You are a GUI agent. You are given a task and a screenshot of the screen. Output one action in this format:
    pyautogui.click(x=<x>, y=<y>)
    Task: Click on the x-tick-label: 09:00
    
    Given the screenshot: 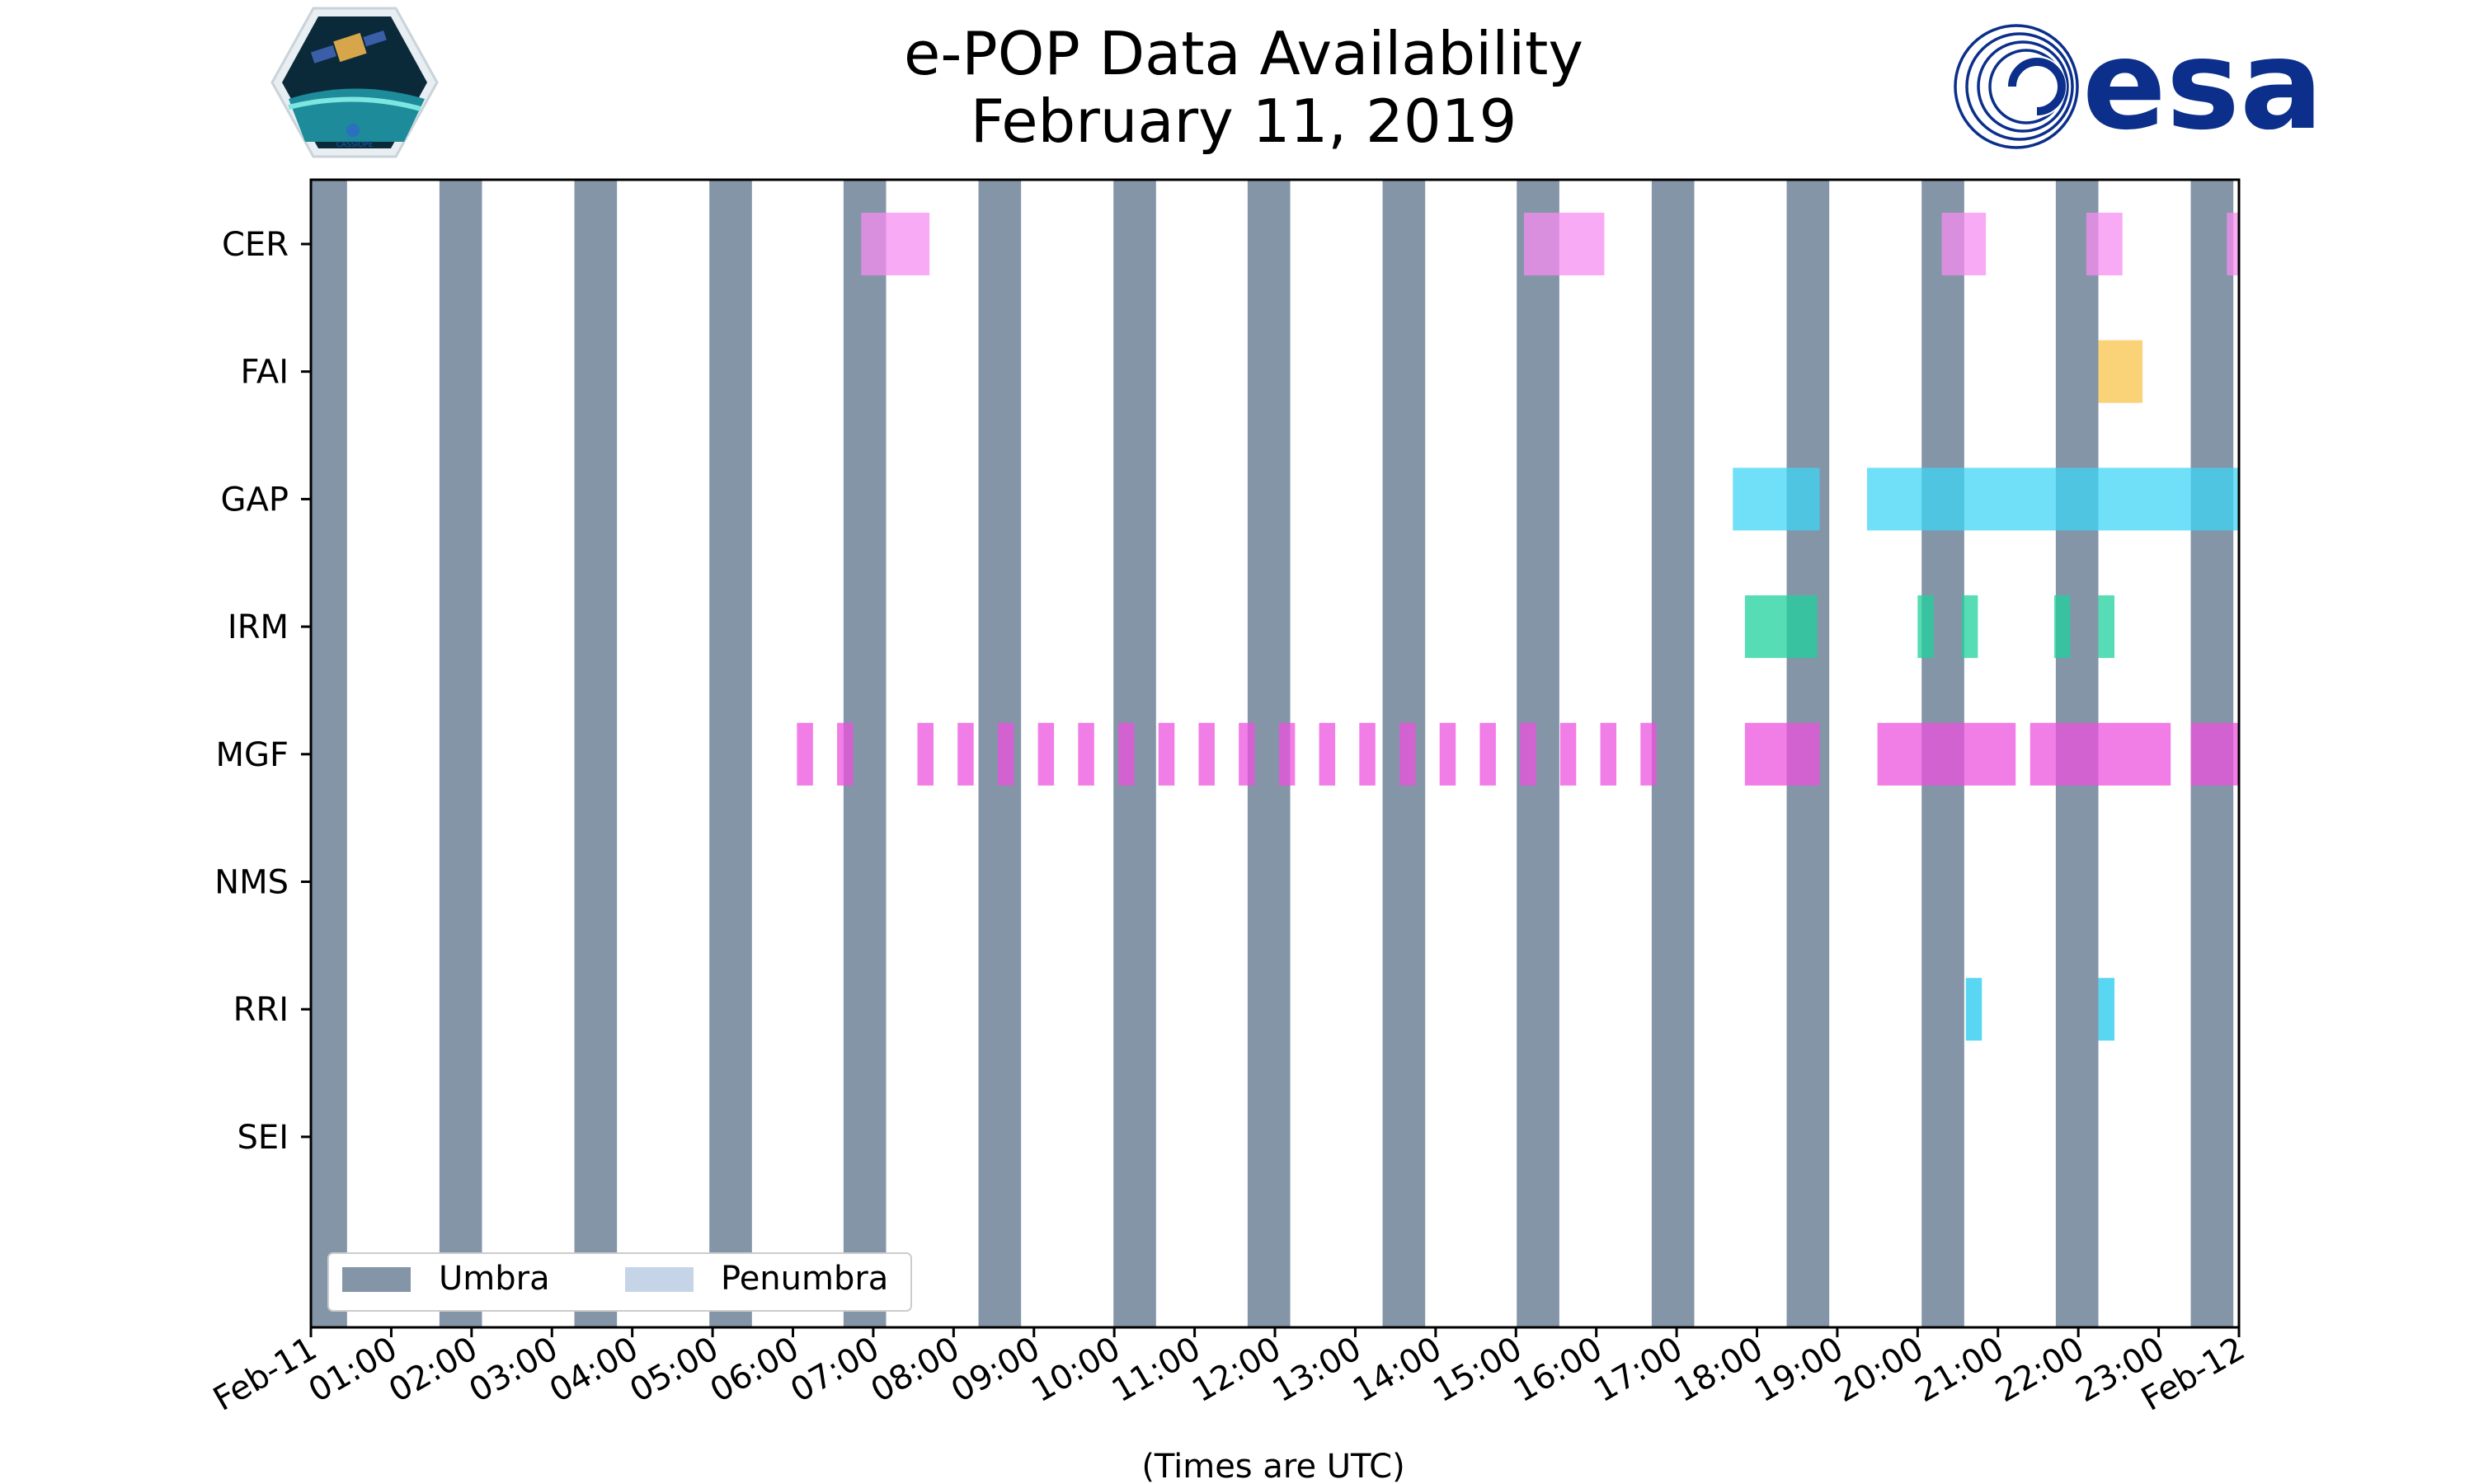 What is the action you would take?
    pyautogui.click(x=996, y=1370)
    